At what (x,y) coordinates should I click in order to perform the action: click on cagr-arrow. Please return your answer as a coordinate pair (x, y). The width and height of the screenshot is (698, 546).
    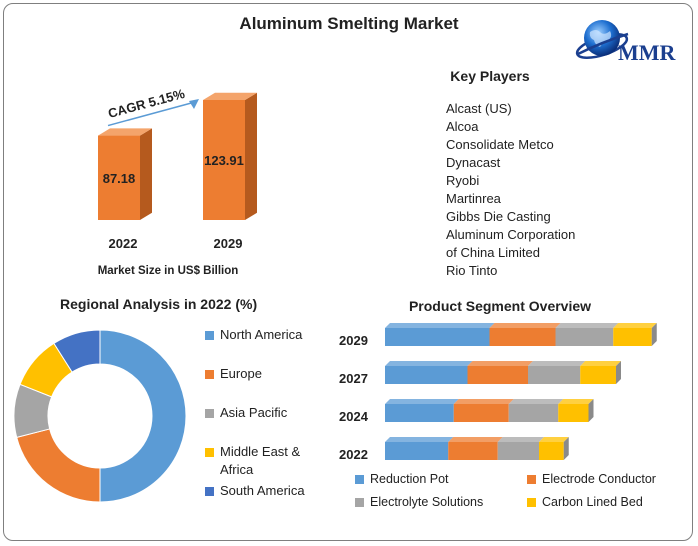
    Looking at the image, I should click on (153, 113).